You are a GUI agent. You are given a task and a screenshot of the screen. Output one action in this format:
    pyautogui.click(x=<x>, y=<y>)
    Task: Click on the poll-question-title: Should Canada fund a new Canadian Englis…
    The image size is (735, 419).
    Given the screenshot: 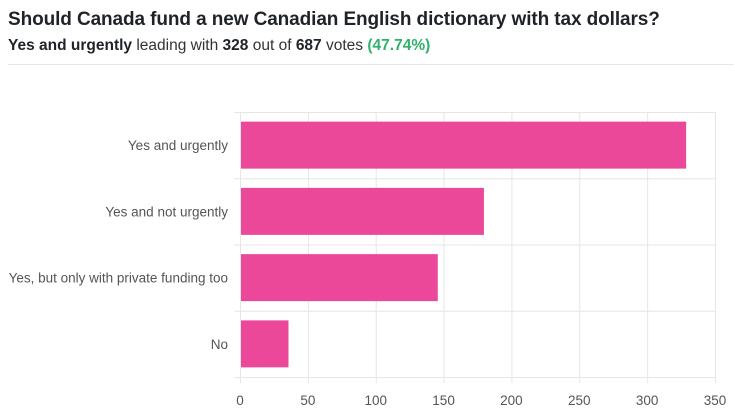 What is the action you would take?
    pyautogui.click(x=334, y=19)
    